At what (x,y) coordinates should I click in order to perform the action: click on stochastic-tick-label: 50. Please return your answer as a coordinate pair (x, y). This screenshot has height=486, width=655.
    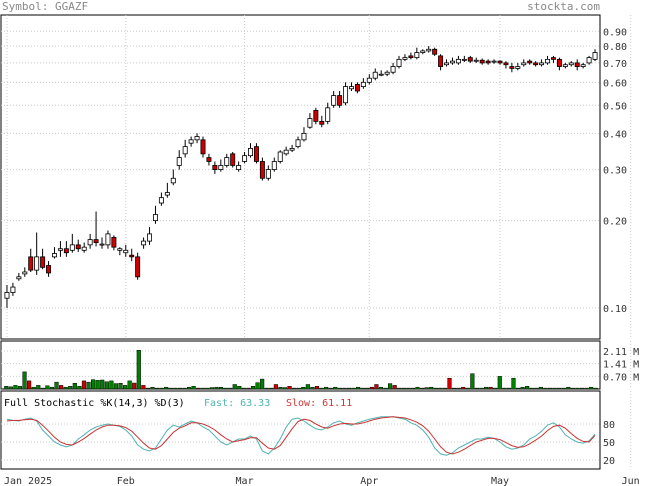
    Looking at the image, I should click on (609, 443).